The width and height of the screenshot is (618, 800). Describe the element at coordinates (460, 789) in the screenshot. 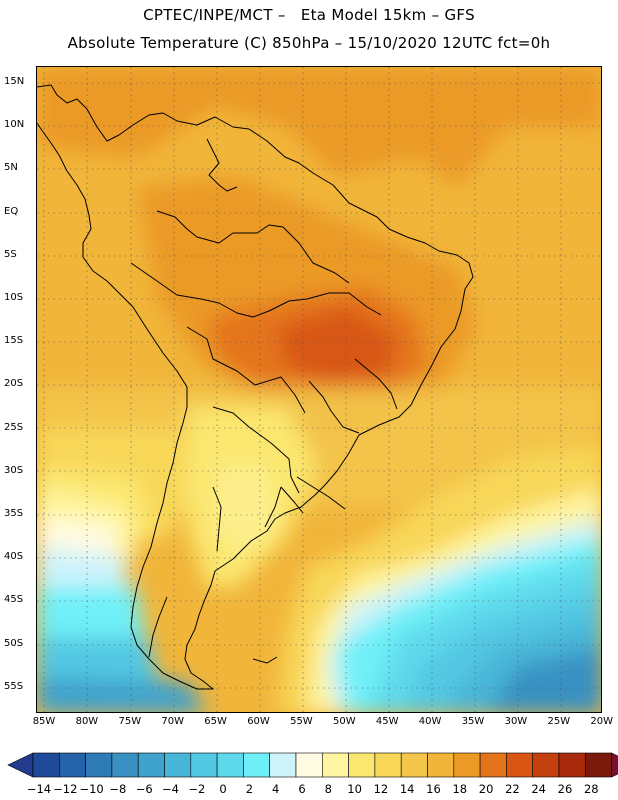

I see `colorbar-tick-label: 18` at that location.